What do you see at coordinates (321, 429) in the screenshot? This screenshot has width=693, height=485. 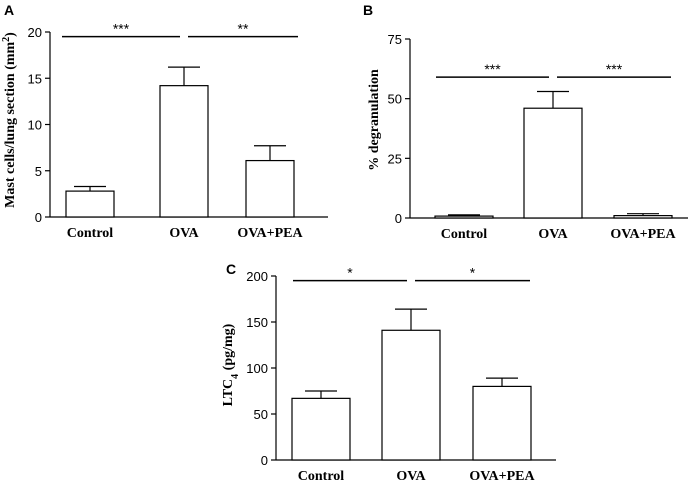 I see `panel-c-bar-control` at bounding box center [321, 429].